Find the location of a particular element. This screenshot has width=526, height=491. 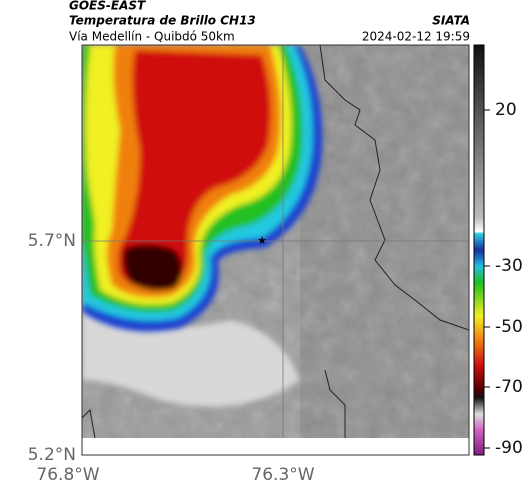

route: Vía Medellín - Quibdó 50km is located at coordinates (152, 37).